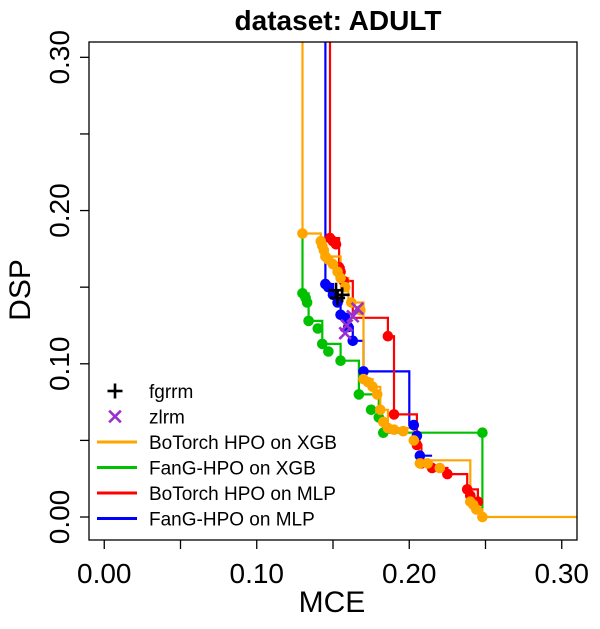 This screenshot has height=629, width=600. What do you see at coordinates (562, 573) in the screenshot?
I see `x-tick-label: 0.30` at bounding box center [562, 573].